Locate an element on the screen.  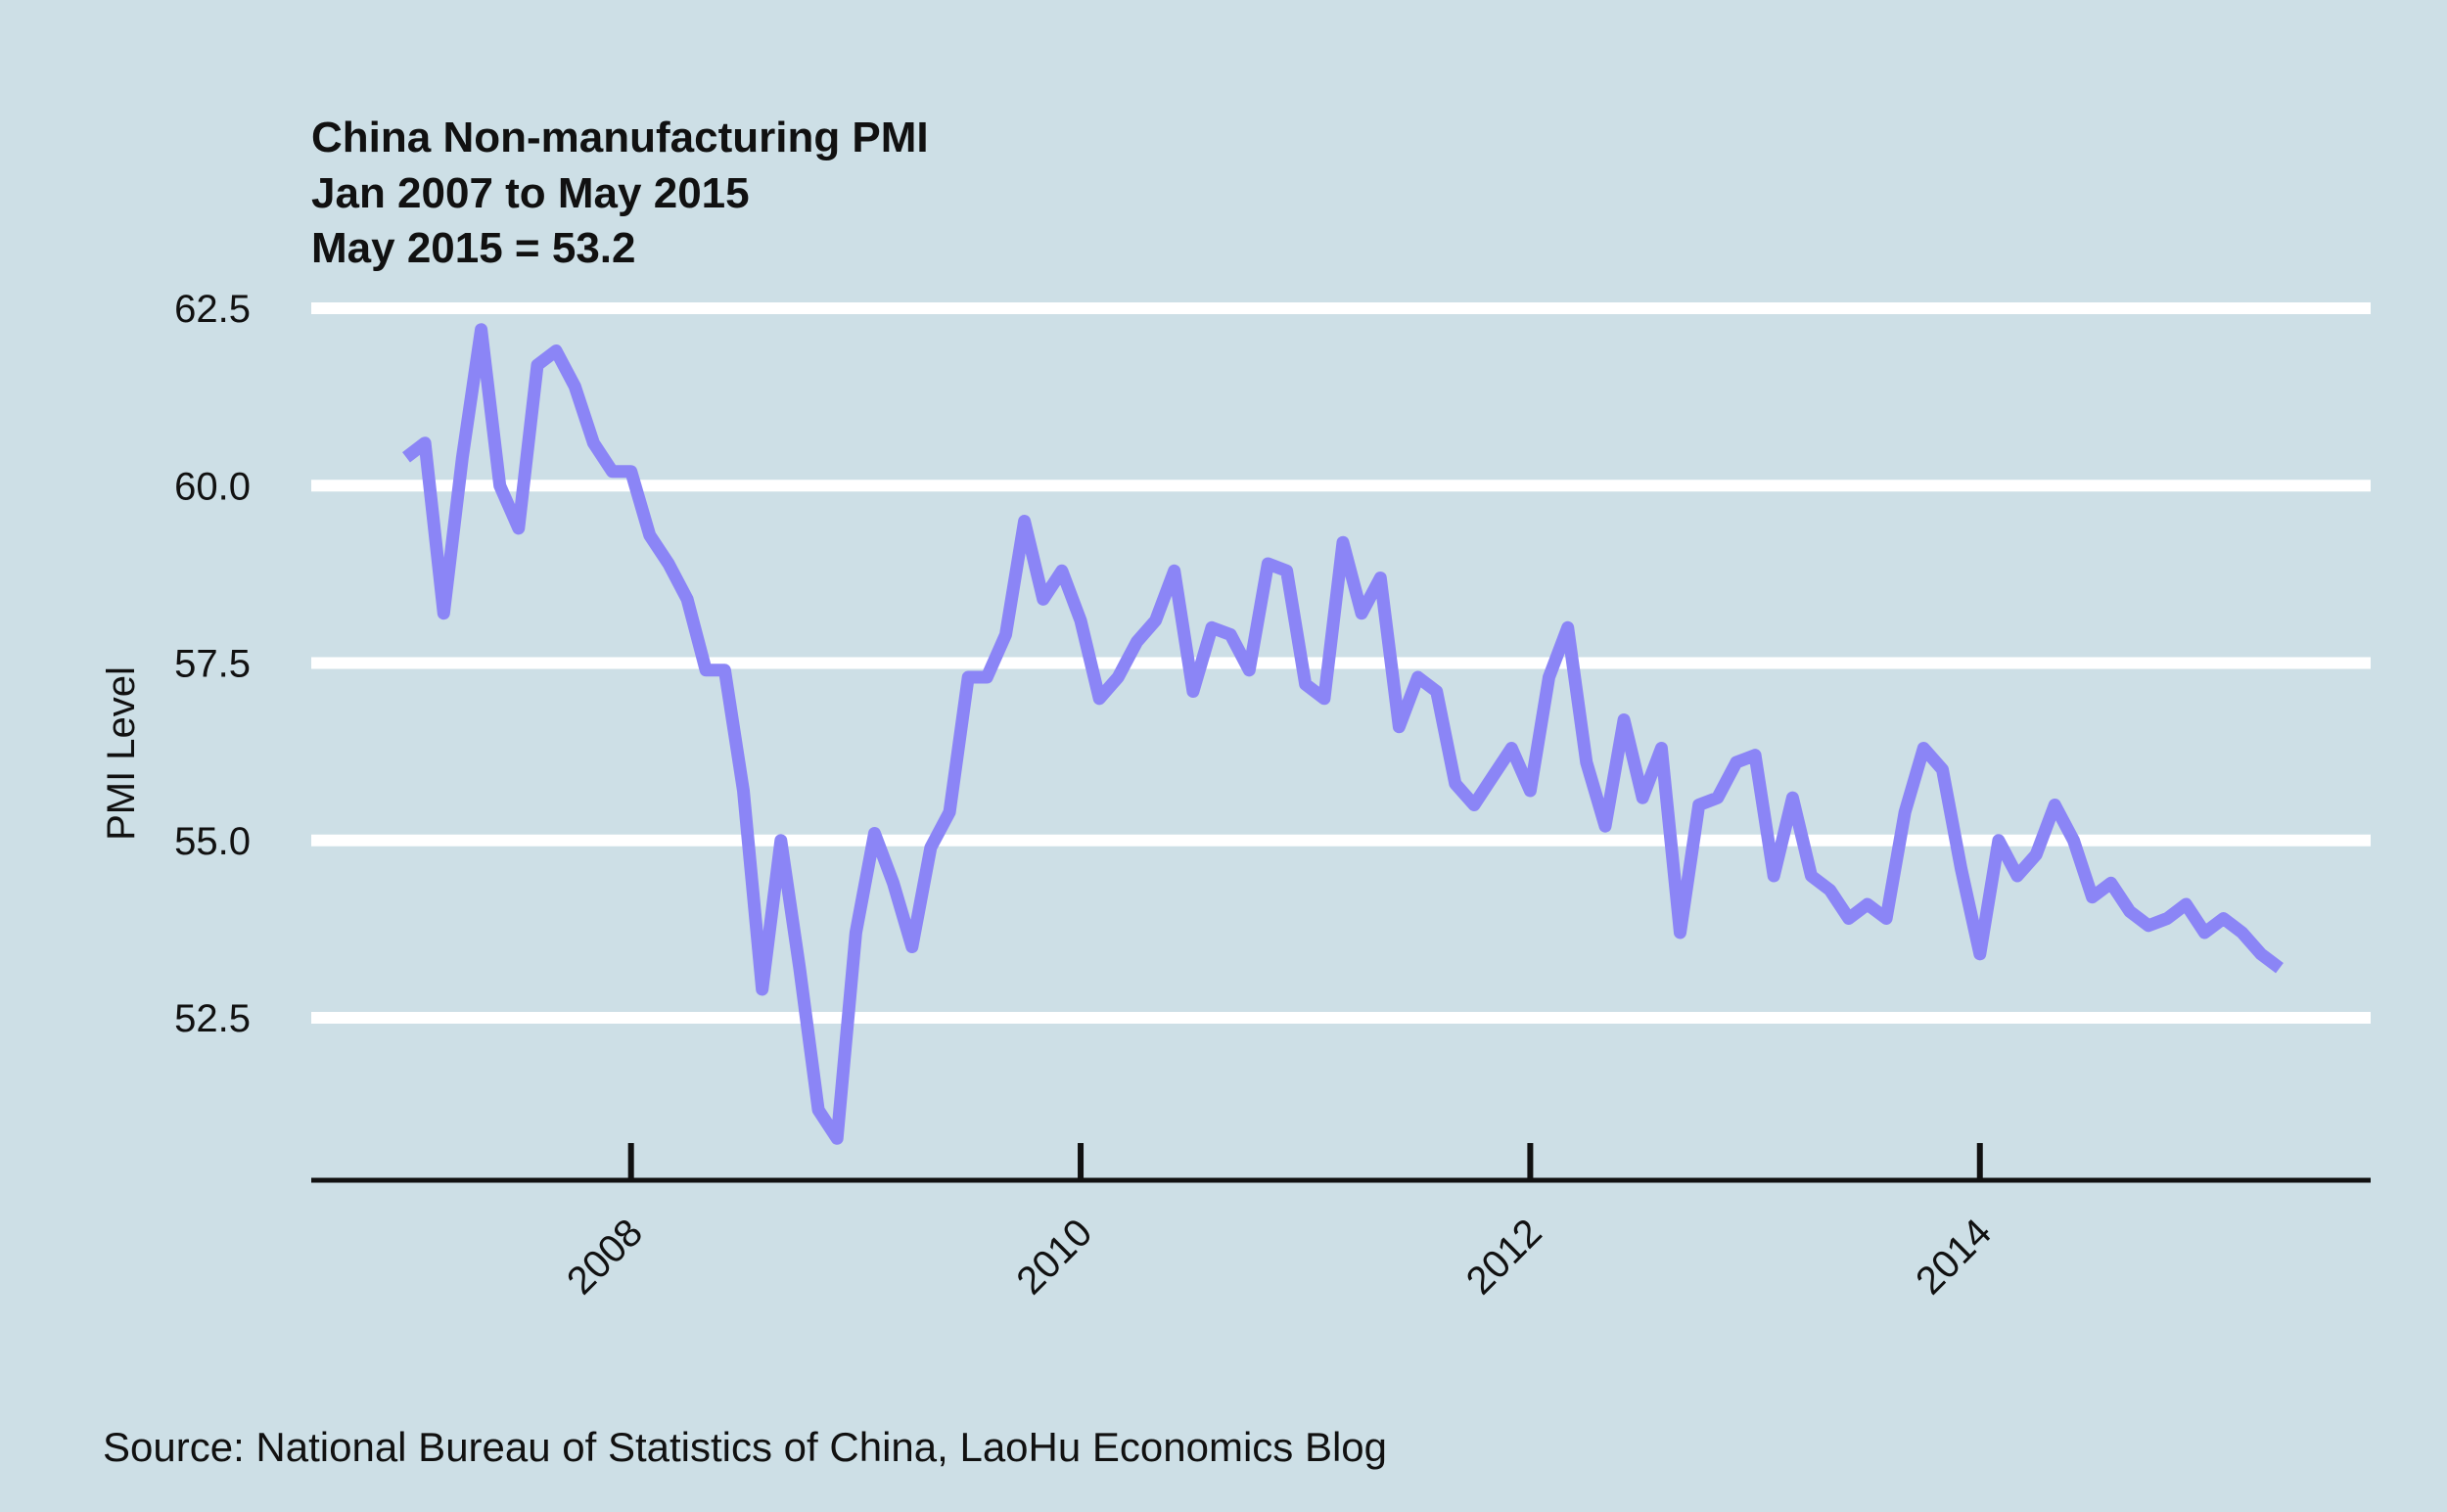
y-tick-label-57.5: 57.5 is located at coordinates (212, 664).